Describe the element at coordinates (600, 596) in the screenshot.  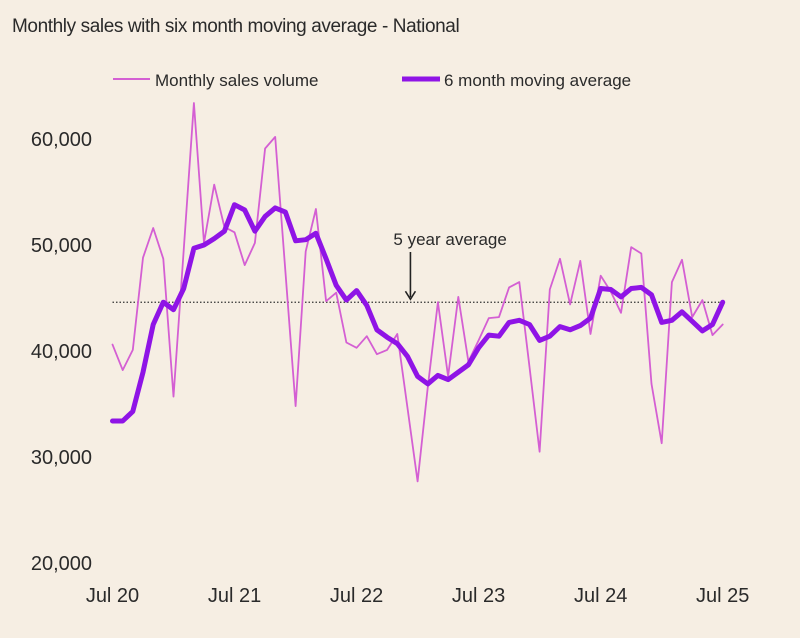
I see `x-tick-label: Jul 24` at that location.